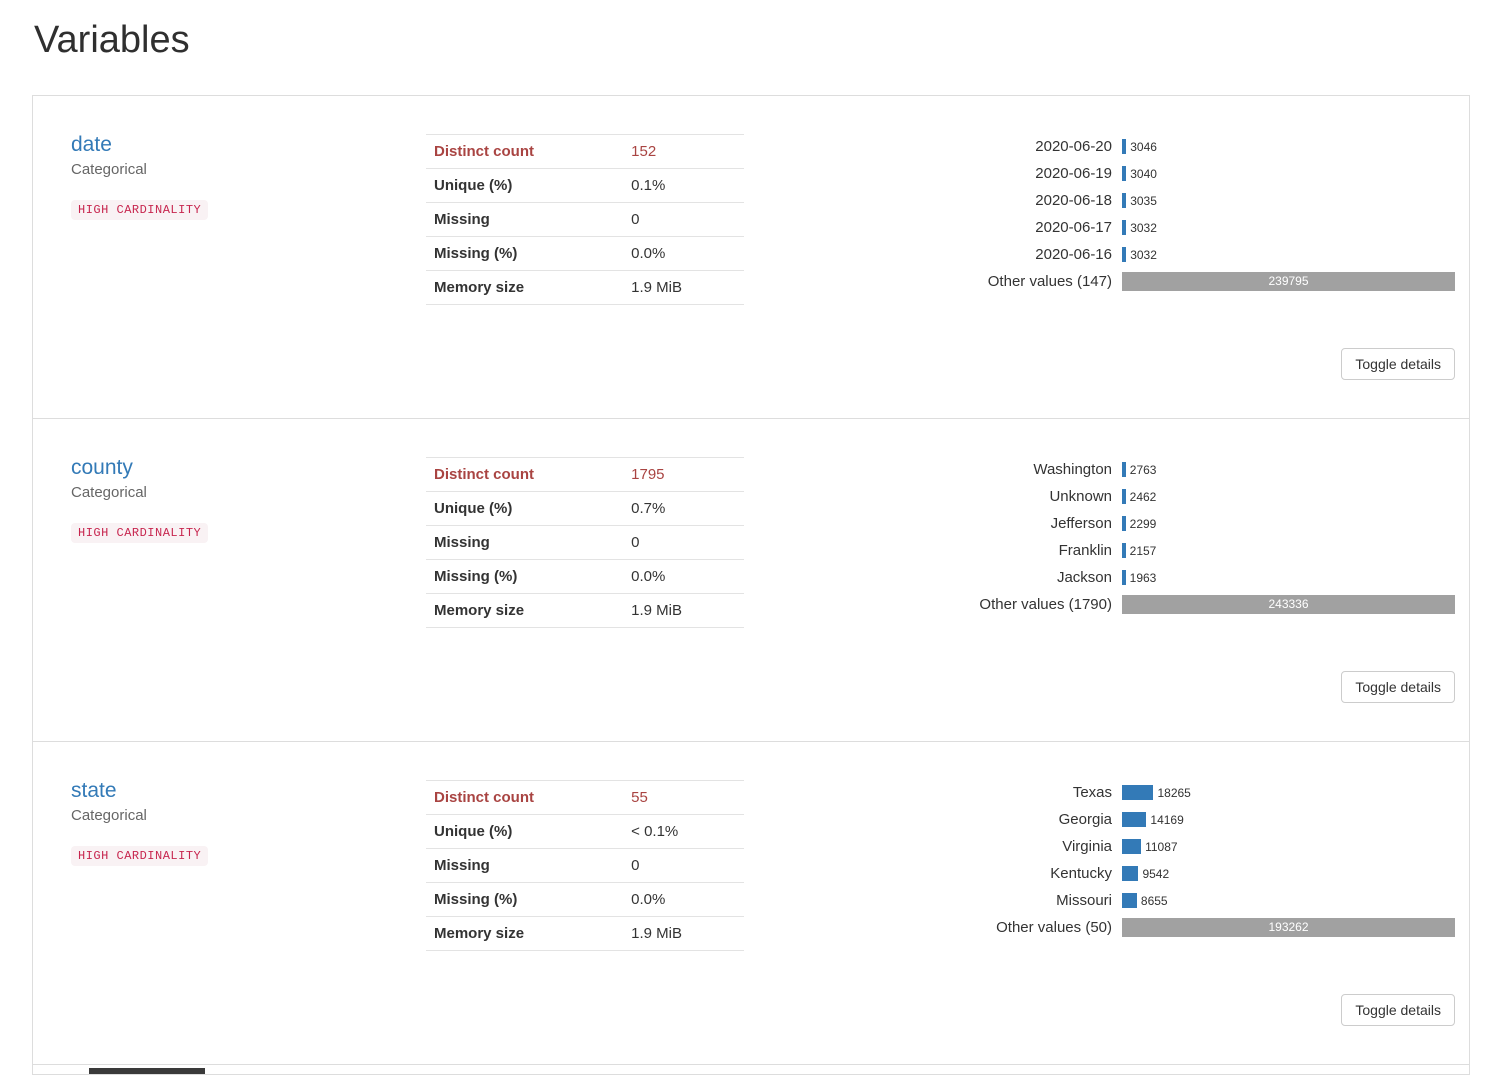 This screenshot has height=1077, width=1502. Describe the element at coordinates (1087, 847) in the screenshot. I see `frequency-label: Virginia` at that location.